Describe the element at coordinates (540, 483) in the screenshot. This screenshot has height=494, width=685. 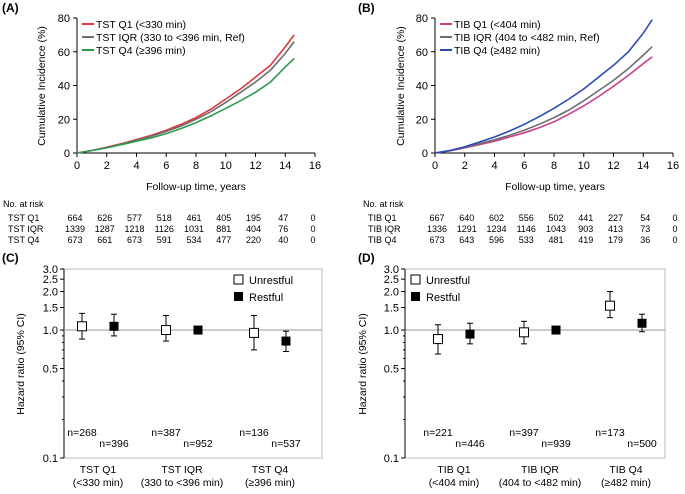
I see `panel-d-group2-label: (404 to <482 min)` at that location.